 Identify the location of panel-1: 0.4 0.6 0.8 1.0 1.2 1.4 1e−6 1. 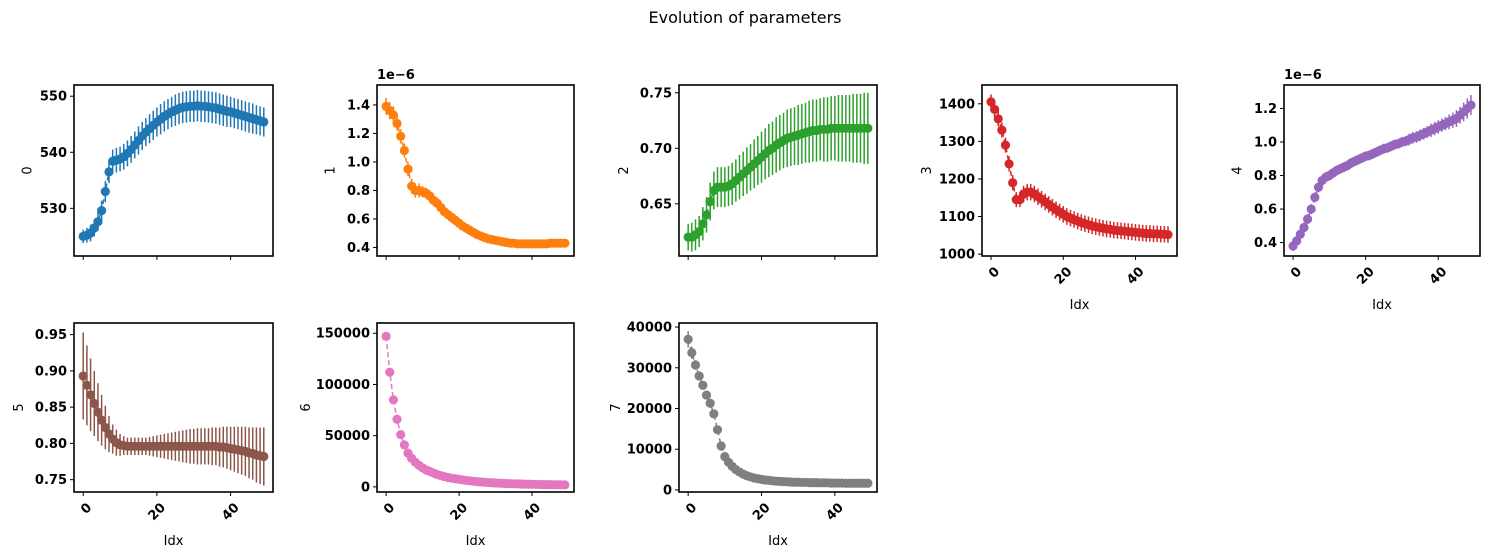
(449, 164).